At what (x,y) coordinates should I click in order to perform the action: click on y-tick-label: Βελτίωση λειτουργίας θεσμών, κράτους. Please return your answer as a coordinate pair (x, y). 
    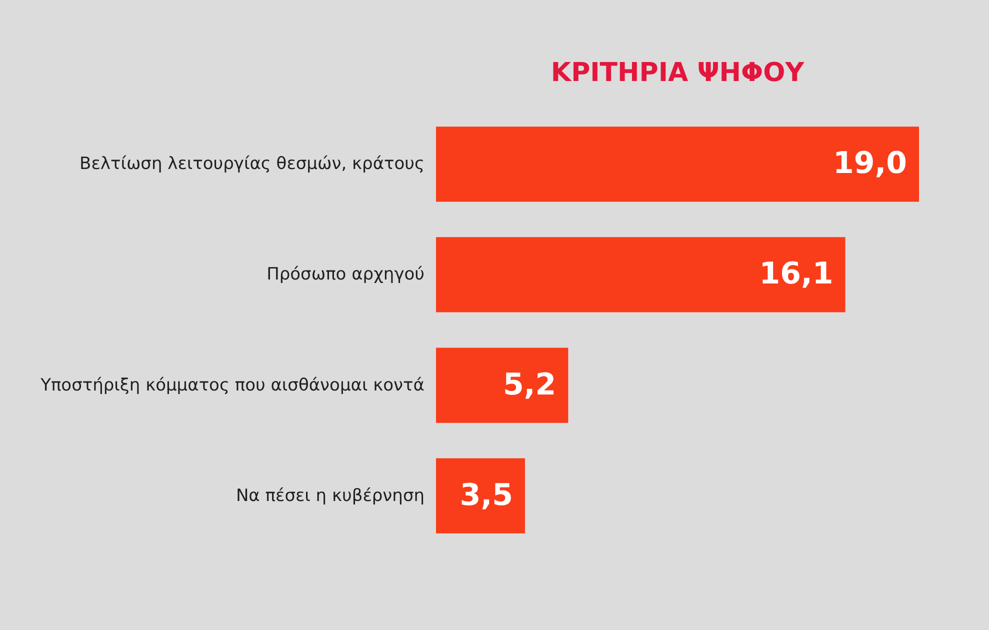
    Looking at the image, I should click on (252, 164).